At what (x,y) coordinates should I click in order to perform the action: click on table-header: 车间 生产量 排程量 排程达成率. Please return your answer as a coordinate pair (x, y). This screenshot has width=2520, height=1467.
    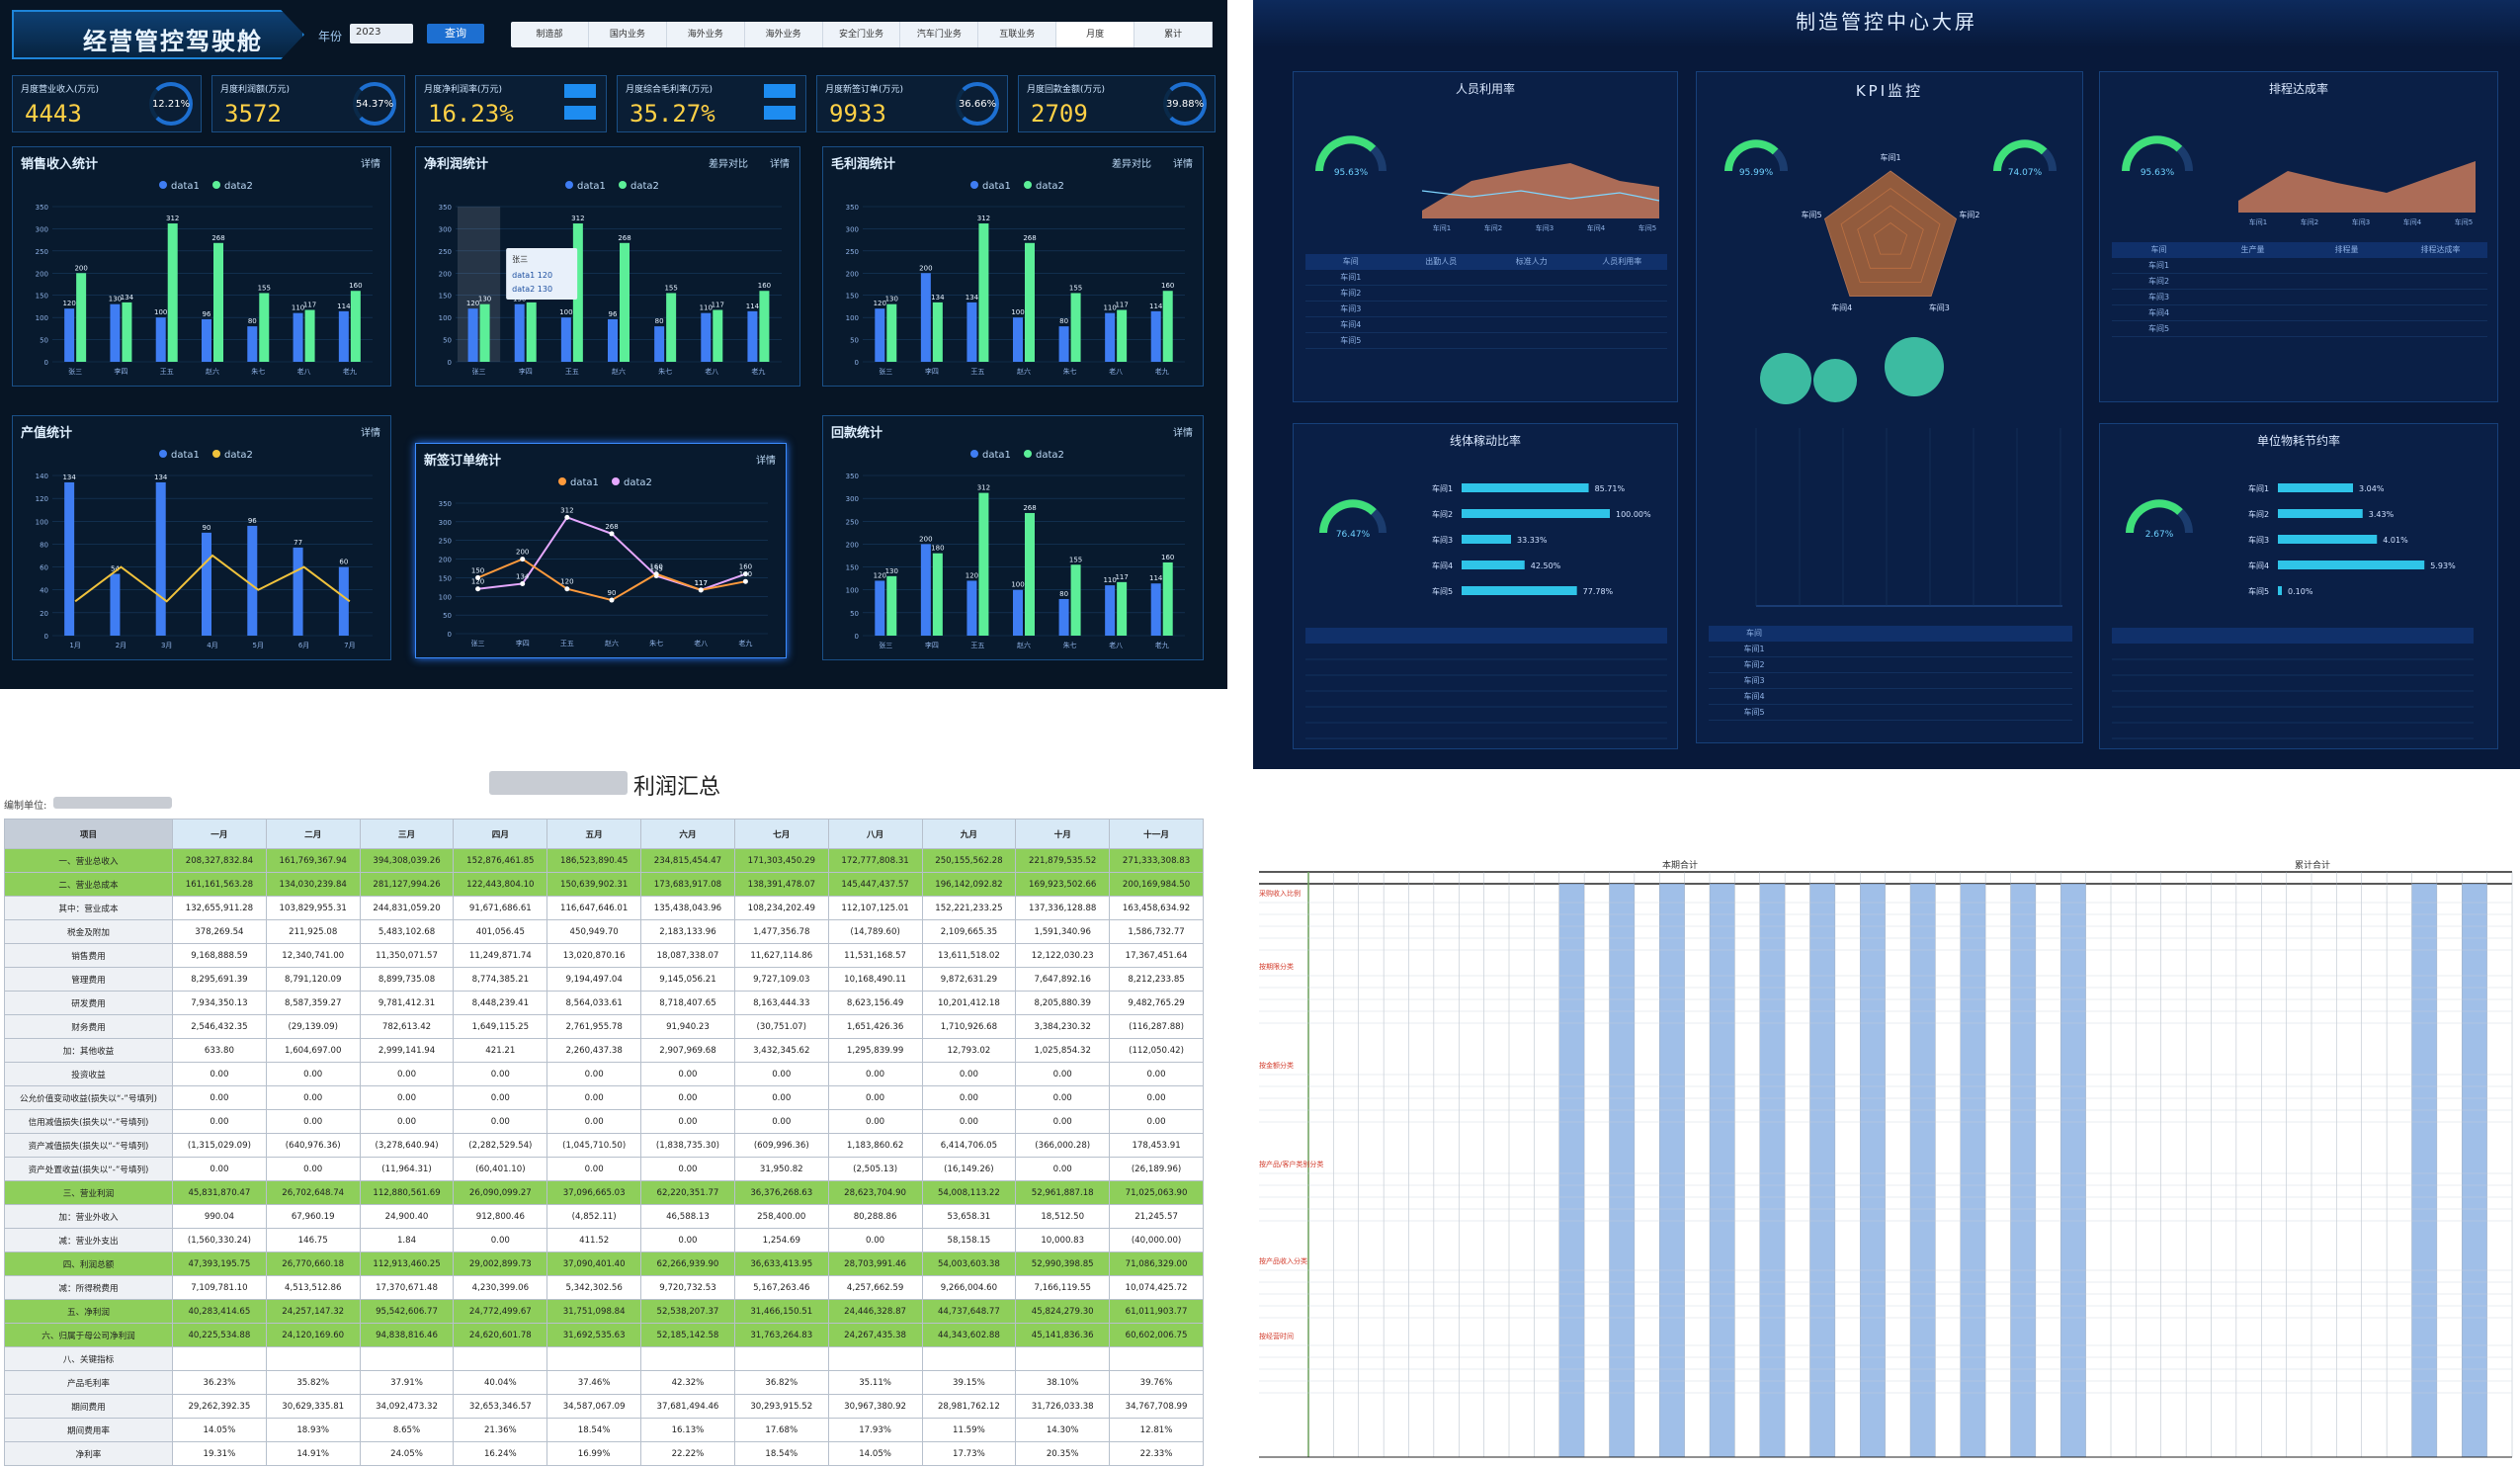
    Looking at the image, I should click on (2299, 250).